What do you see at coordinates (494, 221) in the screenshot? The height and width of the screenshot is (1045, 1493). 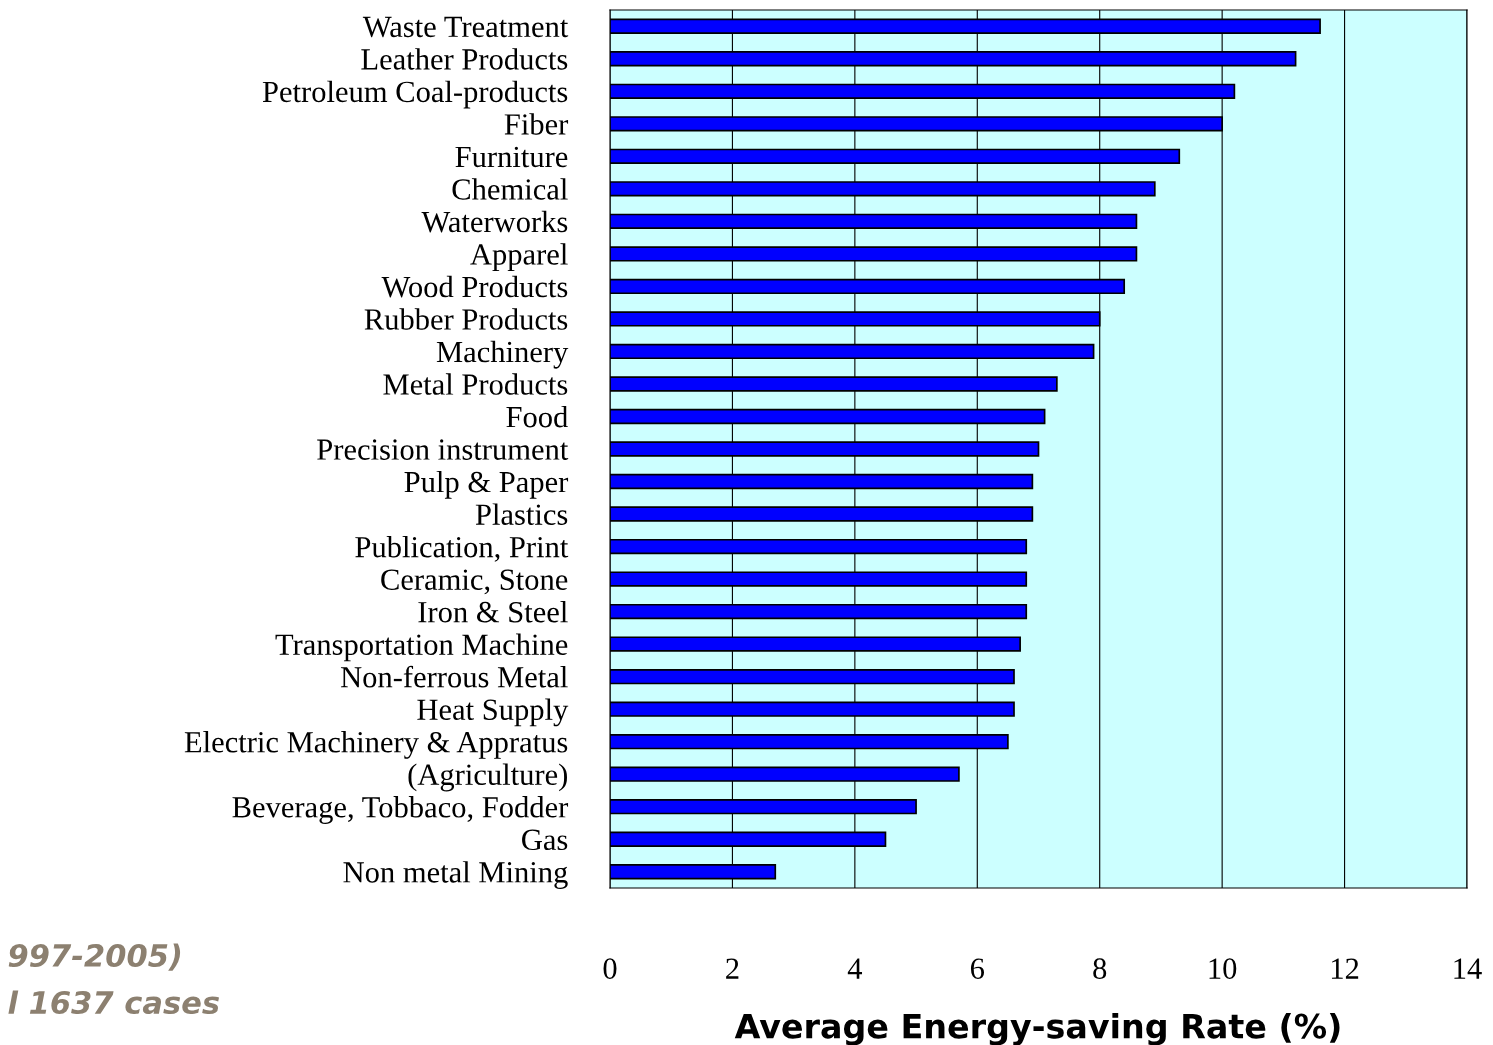 I see `y-tick-label: Waterworks` at bounding box center [494, 221].